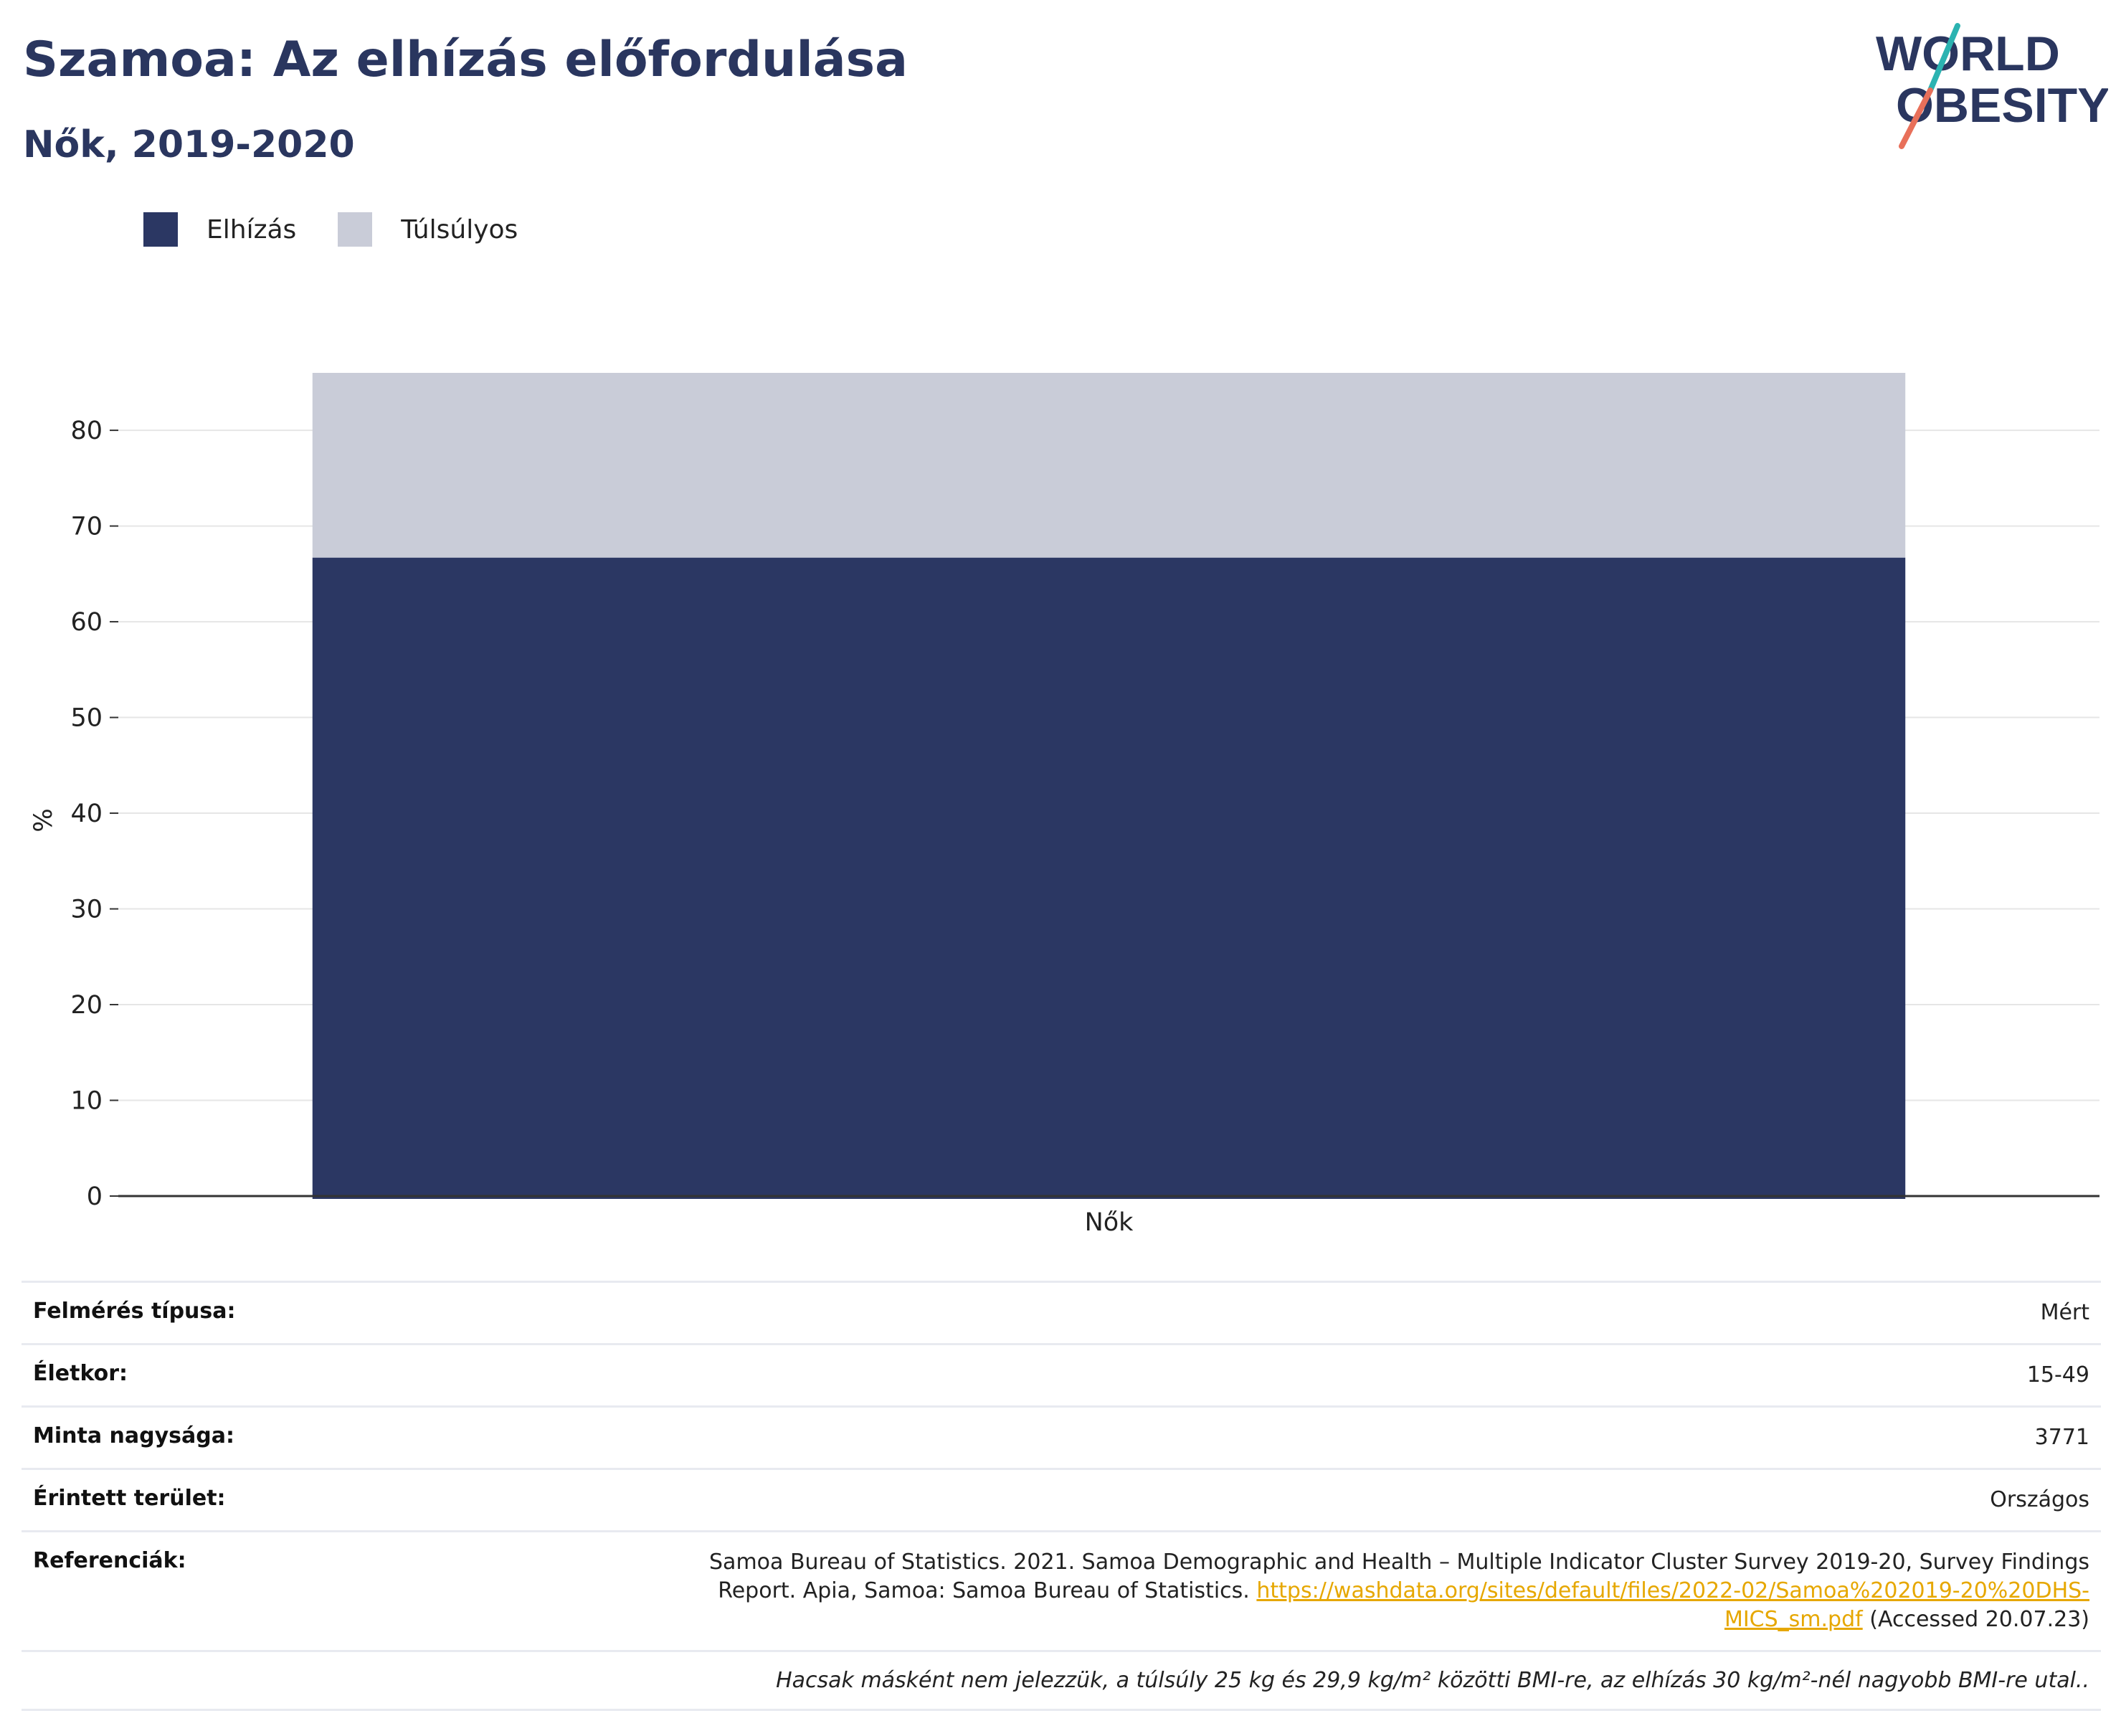  I want to click on survey-type-label: Felmérés típusa:, so click(134, 1312).